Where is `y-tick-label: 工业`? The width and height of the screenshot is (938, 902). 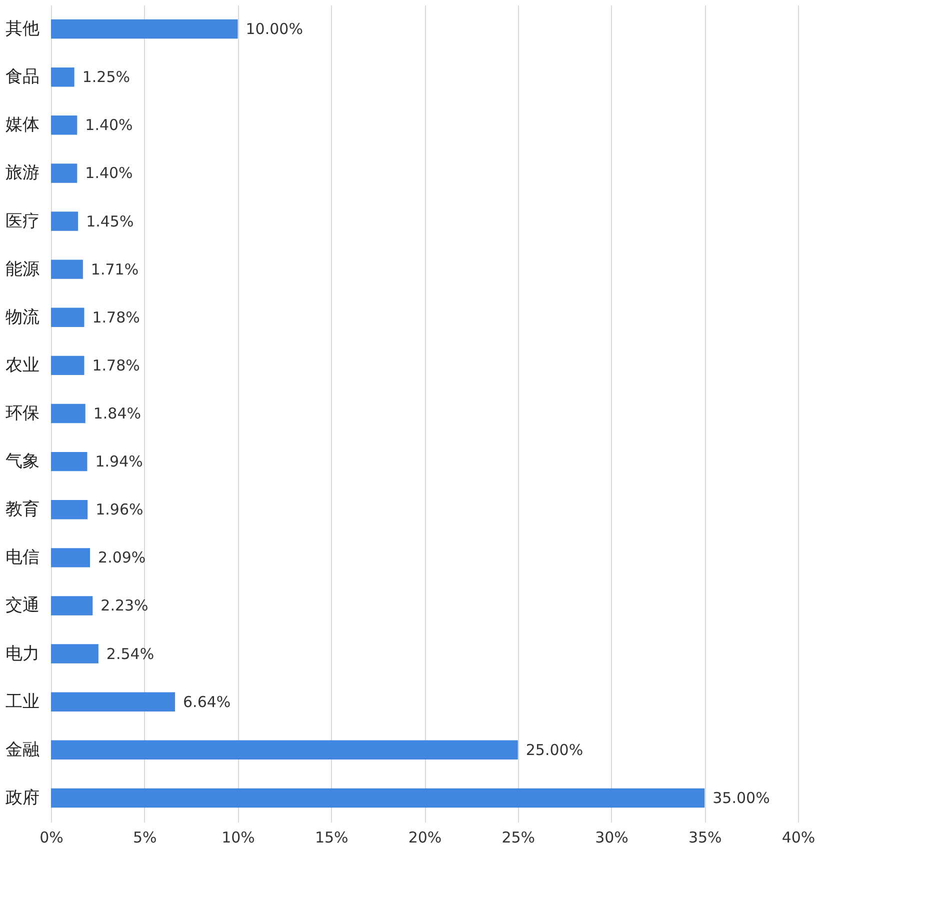
y-tick-label: 工业 is located at coordinates (23, 702).